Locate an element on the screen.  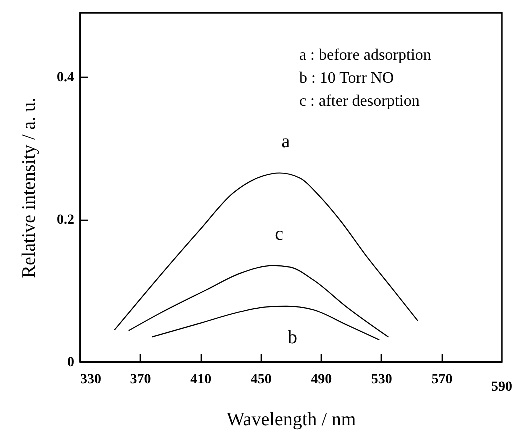
x-tick-label: 530 is located at coordinates (381, 380).